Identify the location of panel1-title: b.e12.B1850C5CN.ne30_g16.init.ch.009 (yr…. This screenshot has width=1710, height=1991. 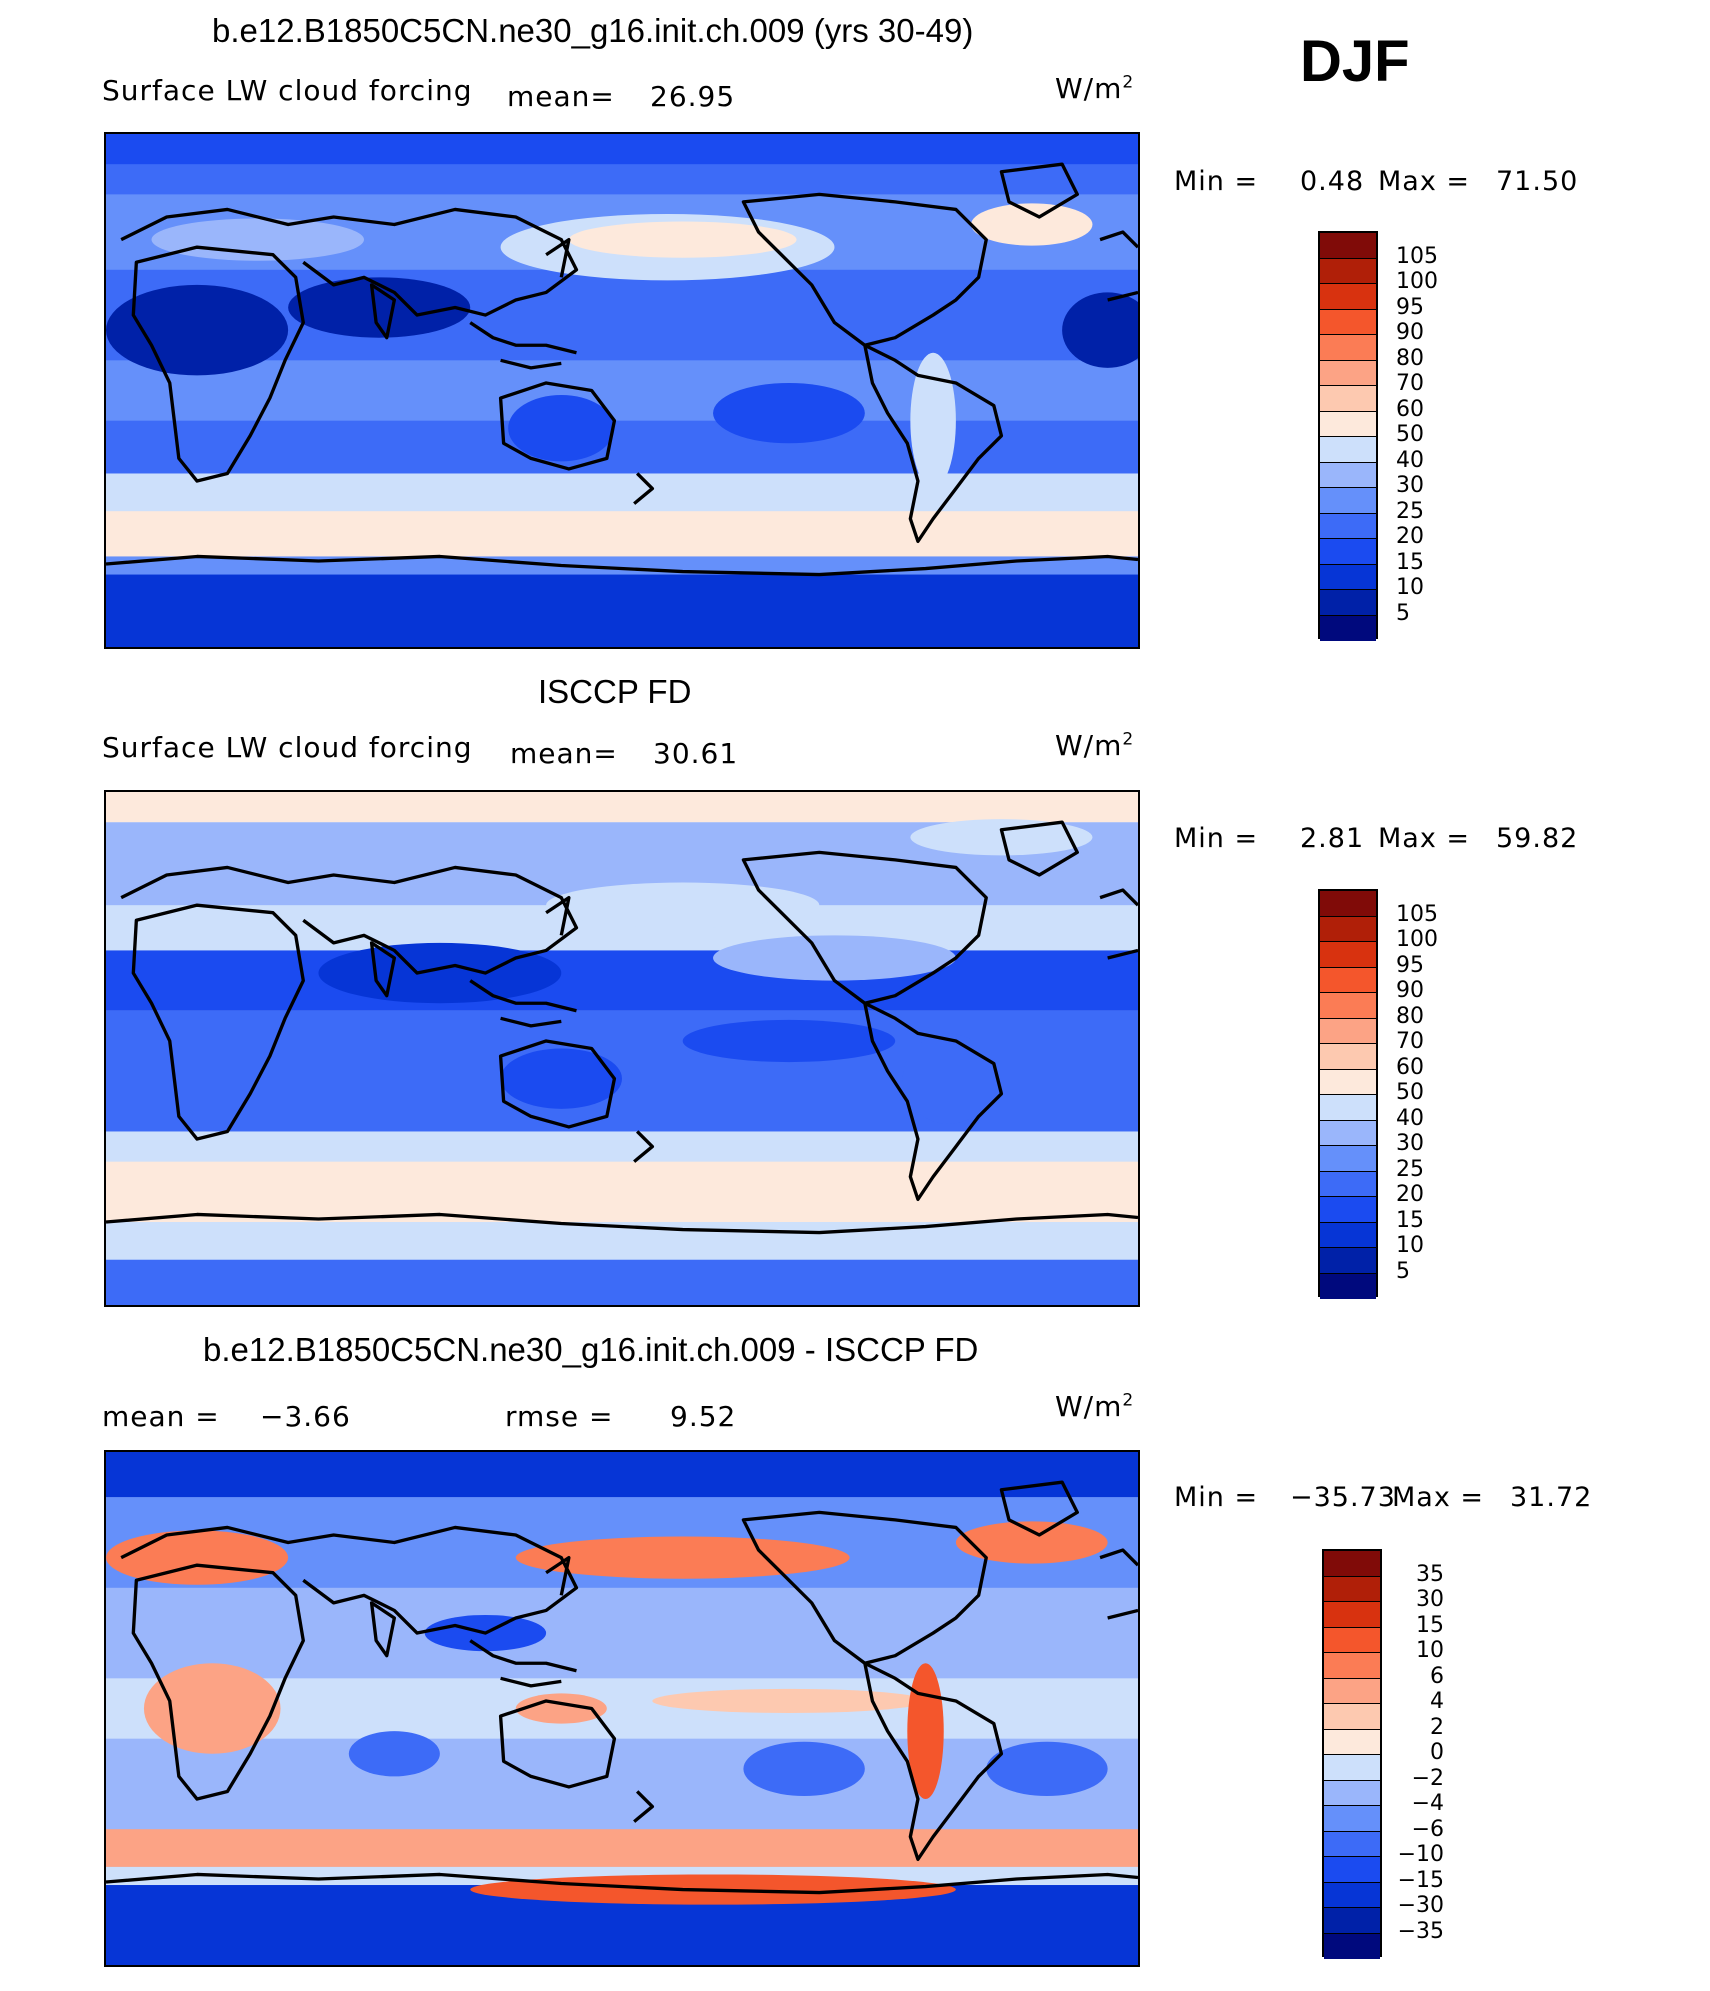
(593, 30).